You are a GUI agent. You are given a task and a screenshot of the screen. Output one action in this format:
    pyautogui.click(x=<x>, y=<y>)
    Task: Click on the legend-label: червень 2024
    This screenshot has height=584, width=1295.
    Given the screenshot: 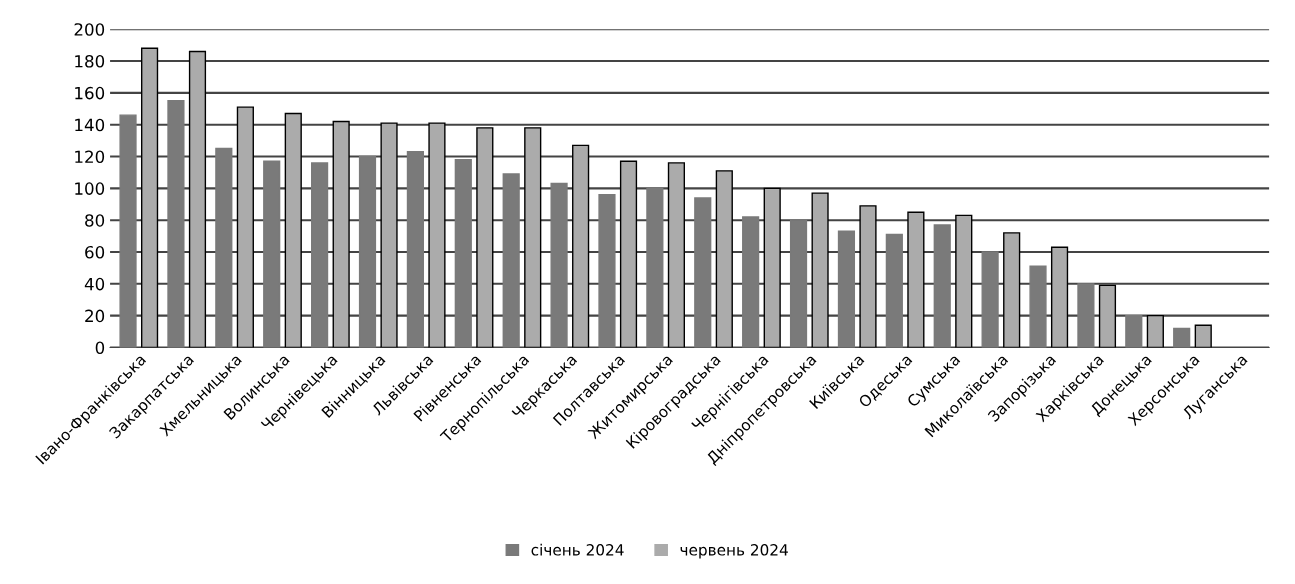 What is the action you would take?
    pyautogui.click(x=734, y=551)
    